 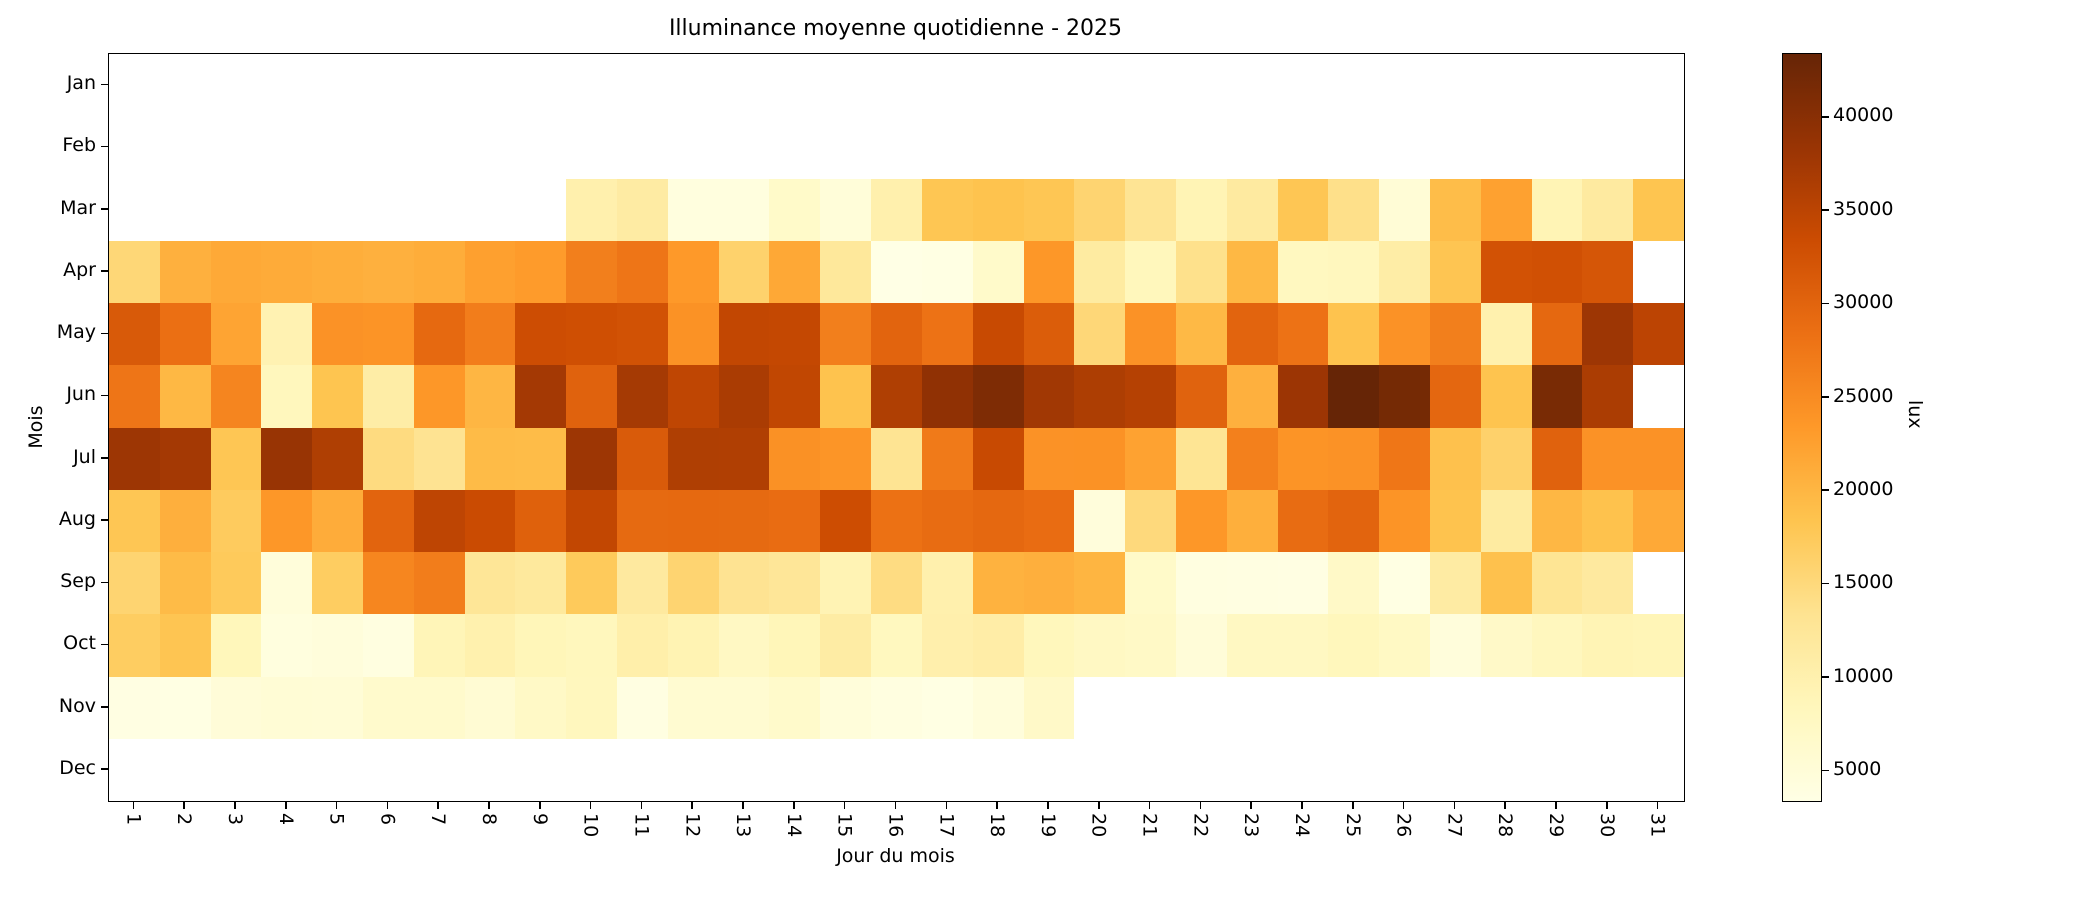 I want to click on colorbar-tick-label: 35000, so click(x=1863, y=208).